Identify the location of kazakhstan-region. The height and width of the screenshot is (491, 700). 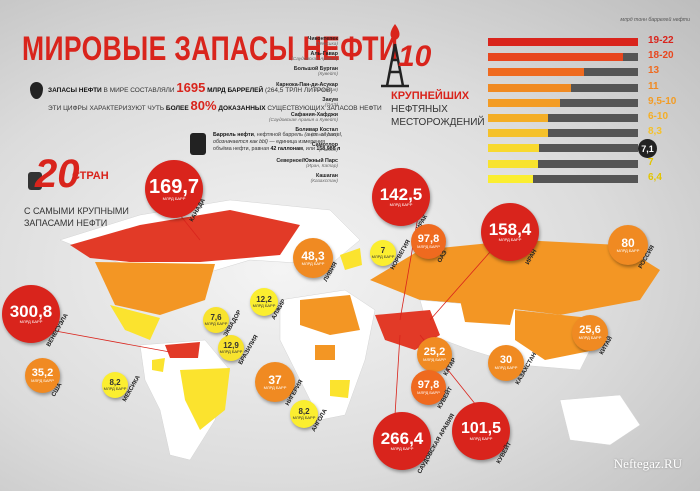
(487, 312).